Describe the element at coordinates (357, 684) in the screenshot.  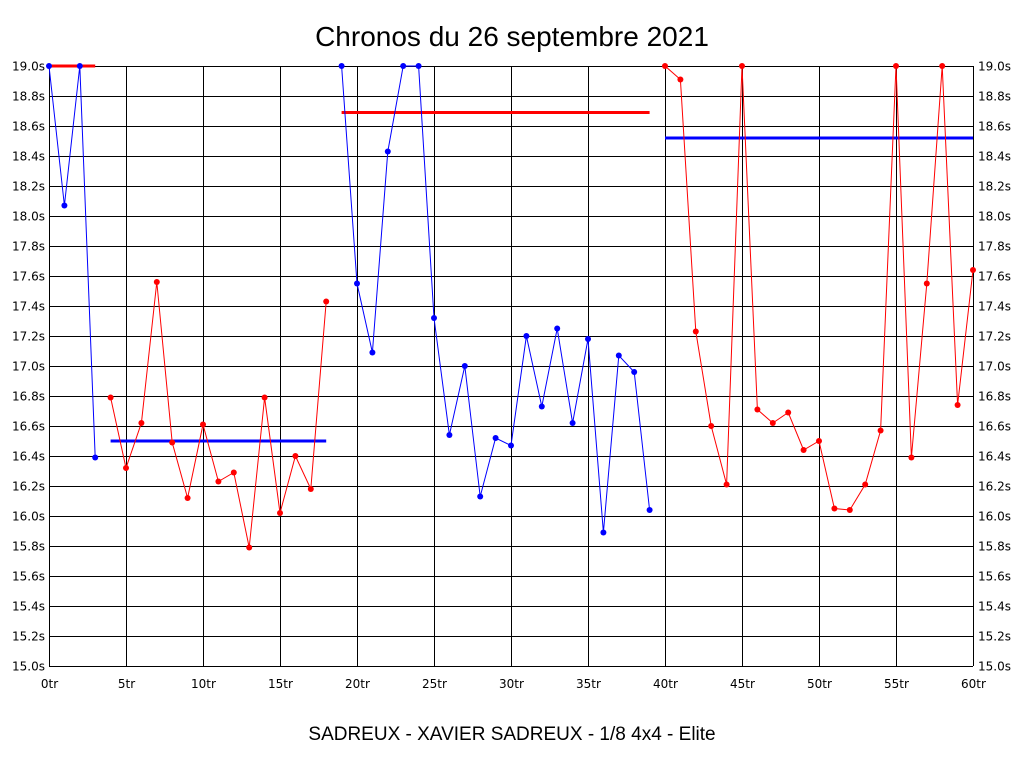
I see `x-tick-label: 20tr` at that location.